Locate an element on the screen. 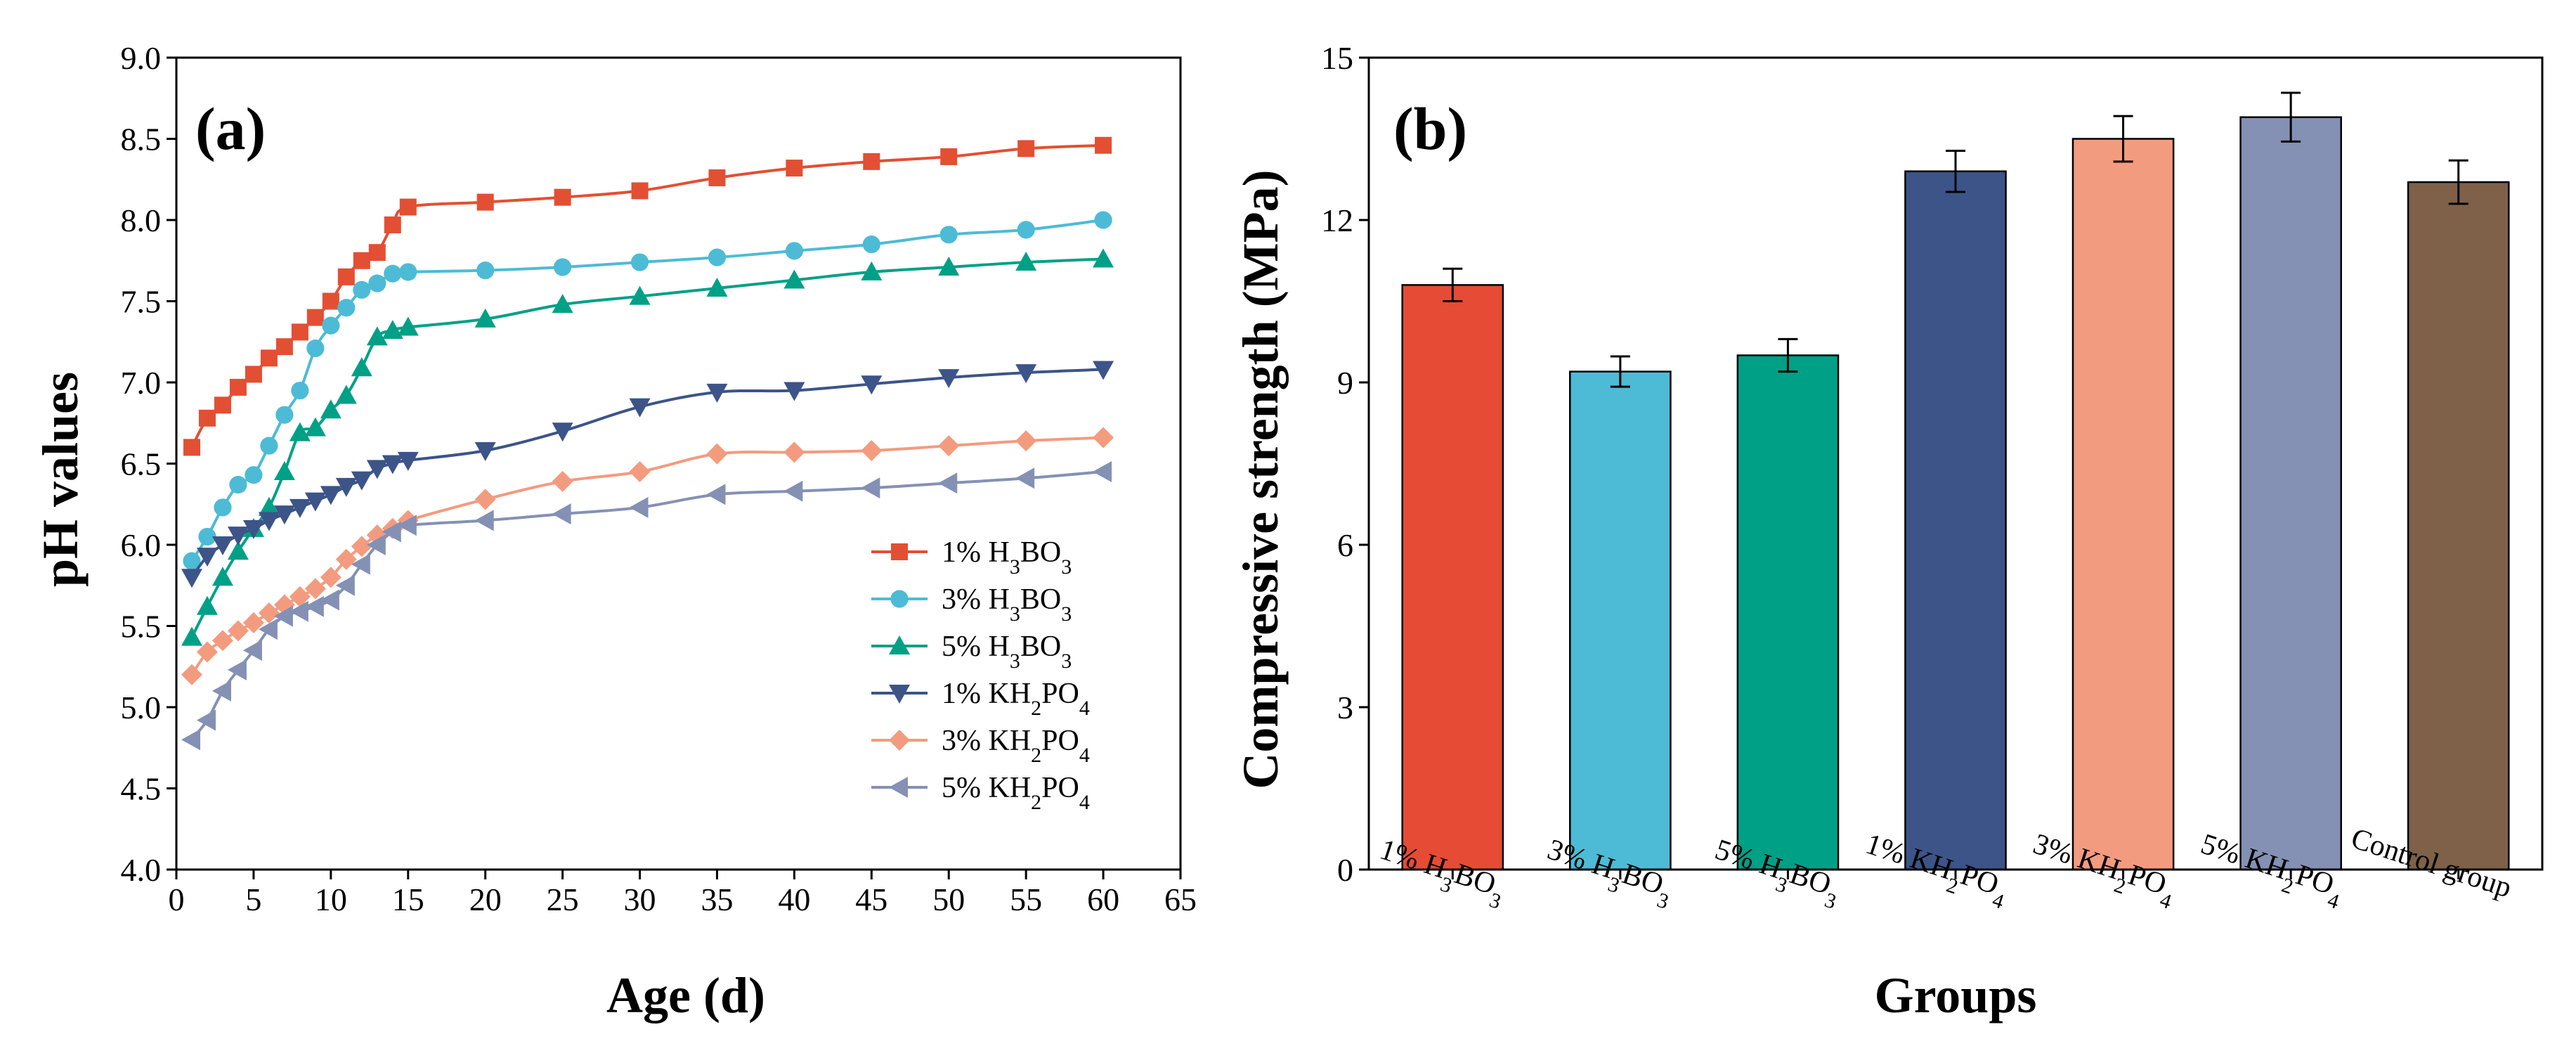  legend-item: 1% H3BO3 is located at coordinates (971, 557).